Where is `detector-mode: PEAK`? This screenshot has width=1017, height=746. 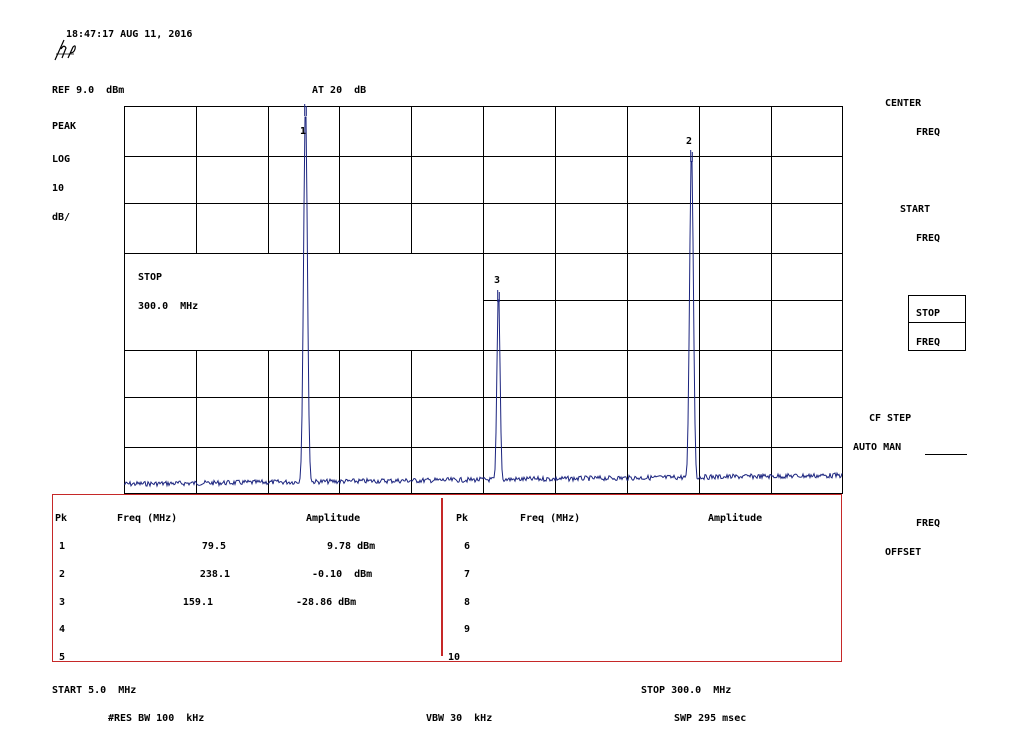 detector-mode: PEAK is located at coordinates (64, 126).